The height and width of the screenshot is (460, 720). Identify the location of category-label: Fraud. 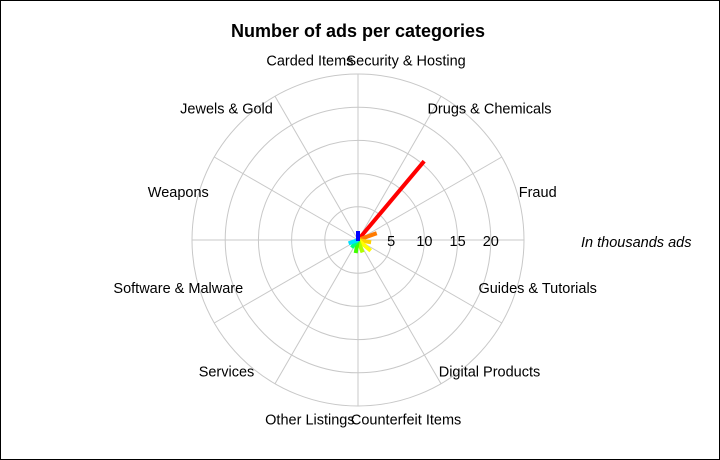
(538, 193).